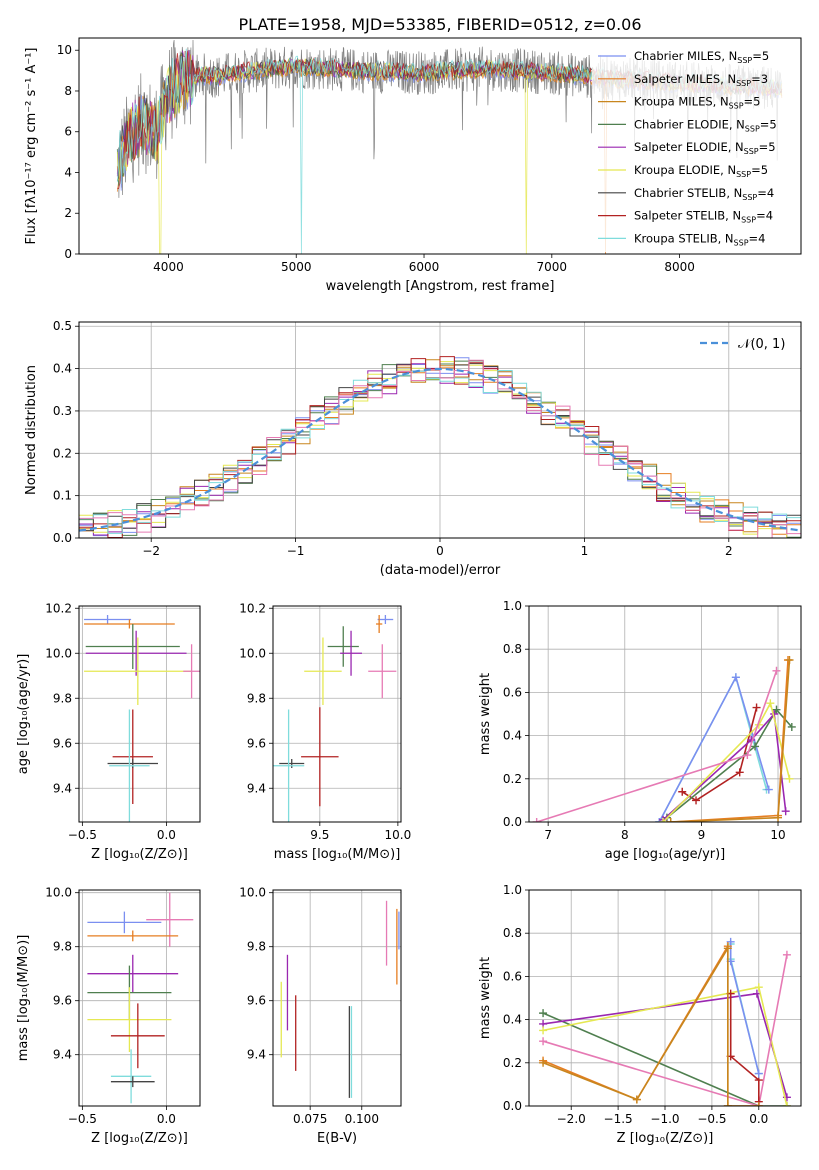  Describe the element at coordinates (310, 1119) in the screenshot. I see `x-tick-label: 0.075` at that location.